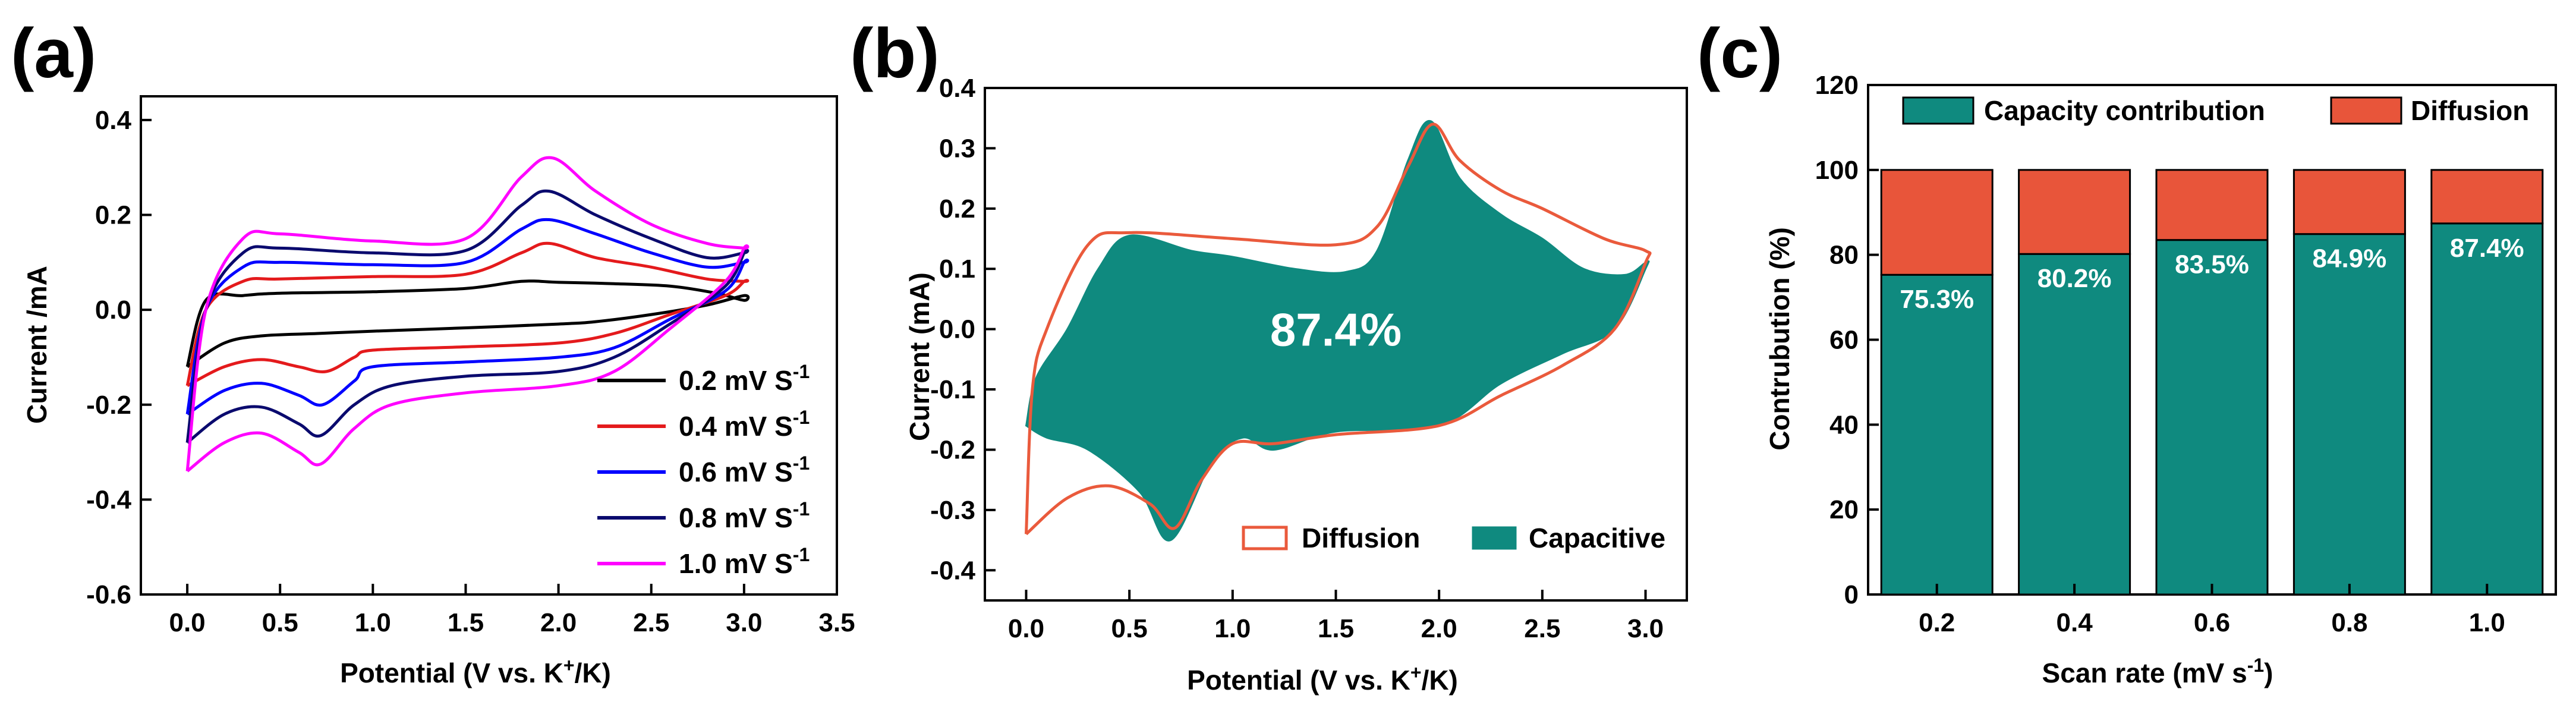  Describe the element at coordinates (2366, 110) in the screenshot. I see `panel-c-legend-diffusion-swatch` at that location.